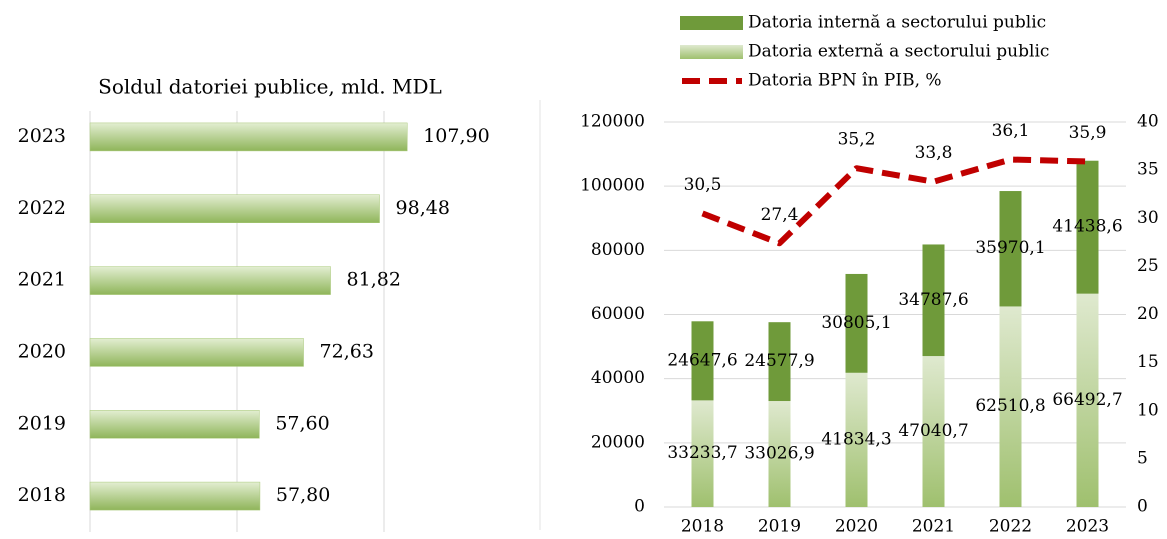 This screenshot has width=1167, height=539. Describe the element at coordinates (1148, 266) in the screenshot. I see `y2-tick-label: 25` at that location.